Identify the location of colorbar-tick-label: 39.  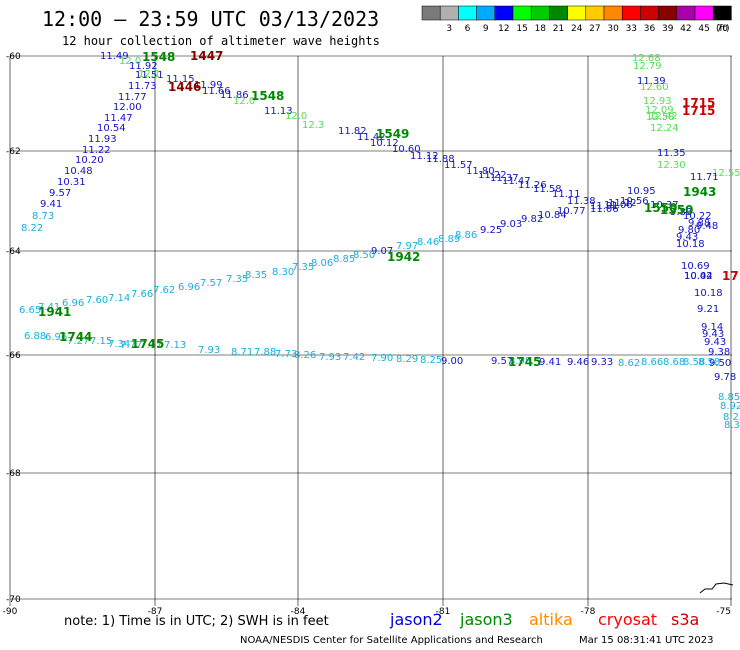
(668, 29).